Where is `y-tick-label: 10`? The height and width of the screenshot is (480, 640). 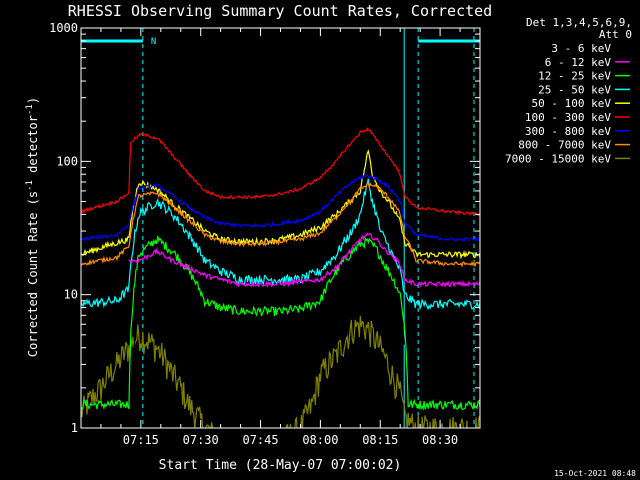 y-tick-label: 10 is located at coordinates (71, 295).